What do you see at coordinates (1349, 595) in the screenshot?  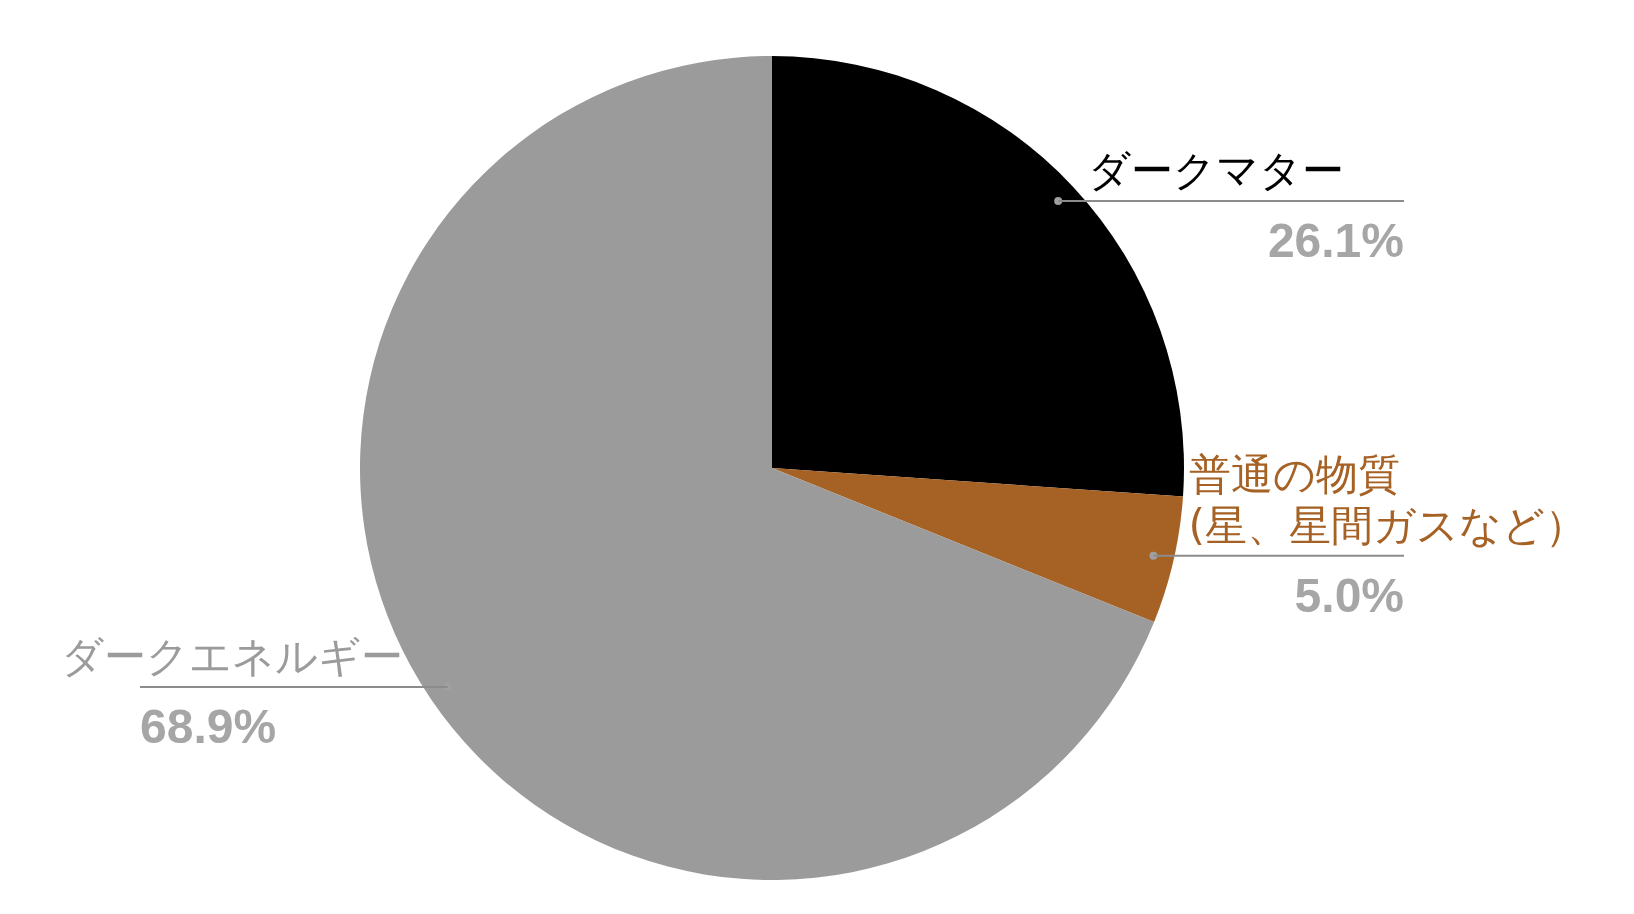 I see `data-label: 5.0%` at bounding box center [1349, 595].